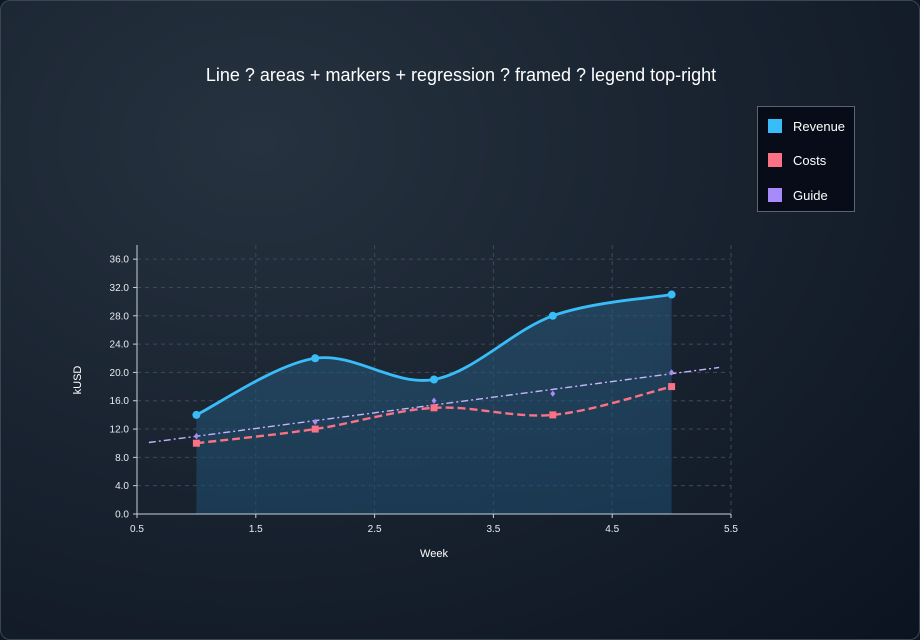 This screenshot has height=640, width=920. I want to click on x-axis-label: Week, so click(434, 554).